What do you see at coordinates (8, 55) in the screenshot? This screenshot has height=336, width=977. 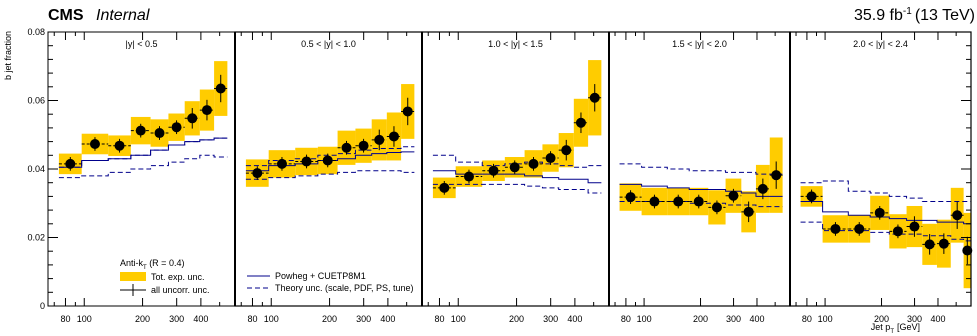 I see `y-axis-title: b jet fraction` at bounding box center [8, 55].